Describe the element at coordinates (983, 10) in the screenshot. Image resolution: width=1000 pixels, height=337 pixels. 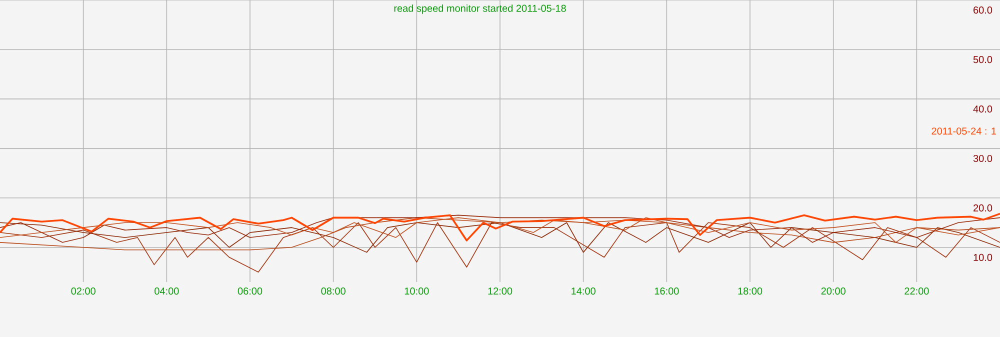
I see `y-tick-label: 60.0` at that location.